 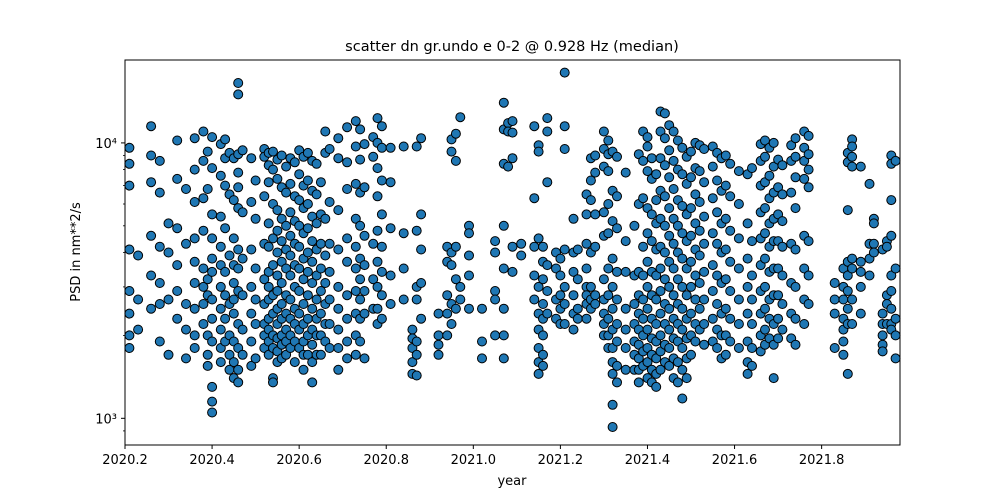 I want to click on x-tick-label: 2021.6, so click(x=735, y=460).